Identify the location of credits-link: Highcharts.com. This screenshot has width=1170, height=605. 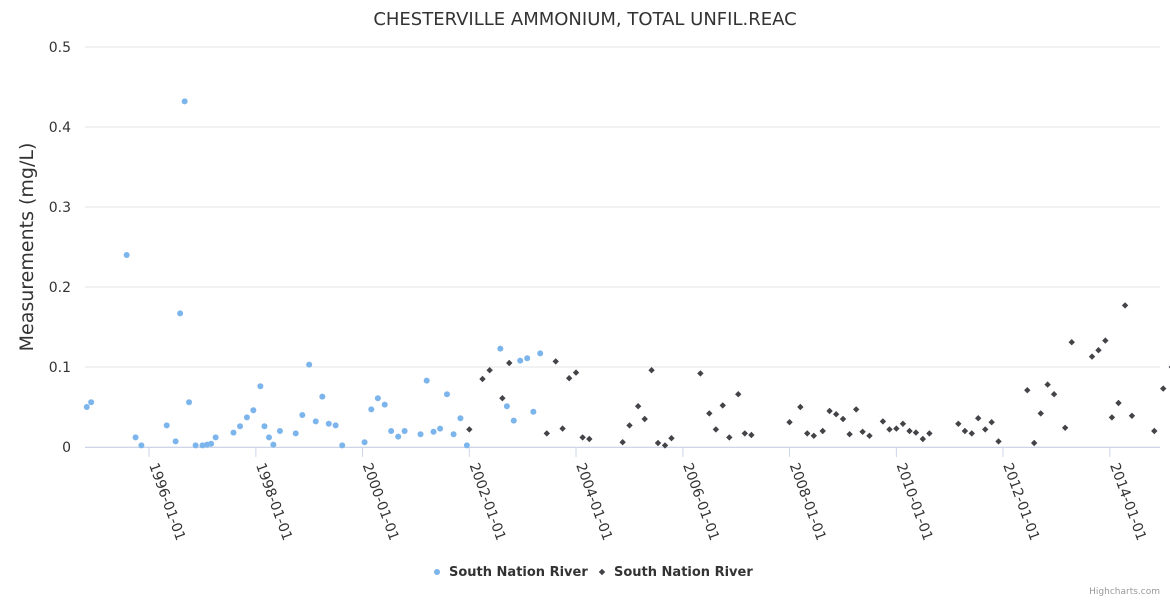
(1124, 592).